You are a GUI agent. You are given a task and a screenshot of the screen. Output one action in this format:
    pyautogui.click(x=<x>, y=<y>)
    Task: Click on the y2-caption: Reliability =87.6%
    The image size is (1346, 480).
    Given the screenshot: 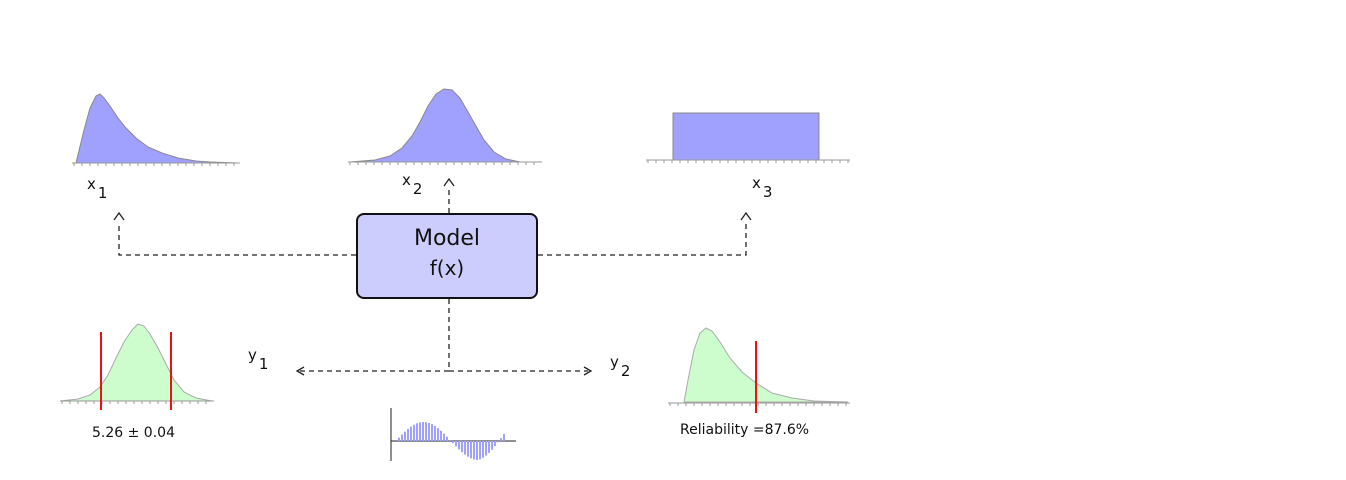 What is the action you would take?
    pyautogui.click(x=745, y=430)
    